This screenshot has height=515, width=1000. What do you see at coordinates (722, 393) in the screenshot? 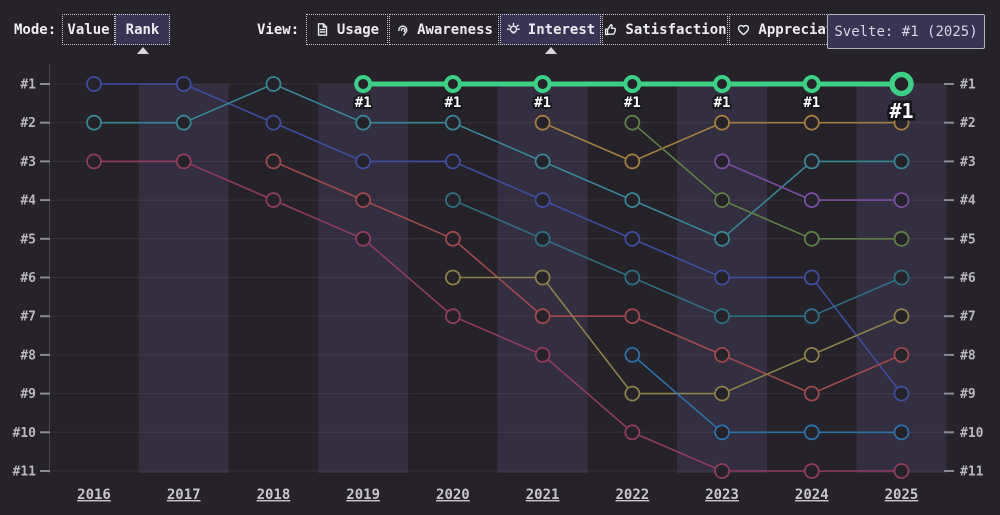
I see `data-point-olive-2023` at bounding box center [722, 393].